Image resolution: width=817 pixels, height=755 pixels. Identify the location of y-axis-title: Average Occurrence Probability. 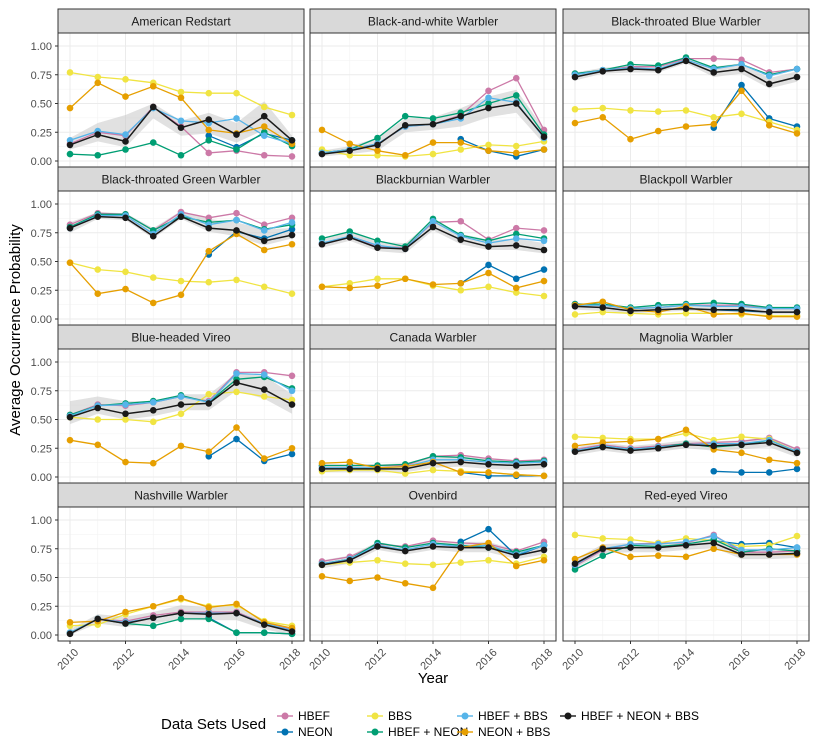
(15, 330).